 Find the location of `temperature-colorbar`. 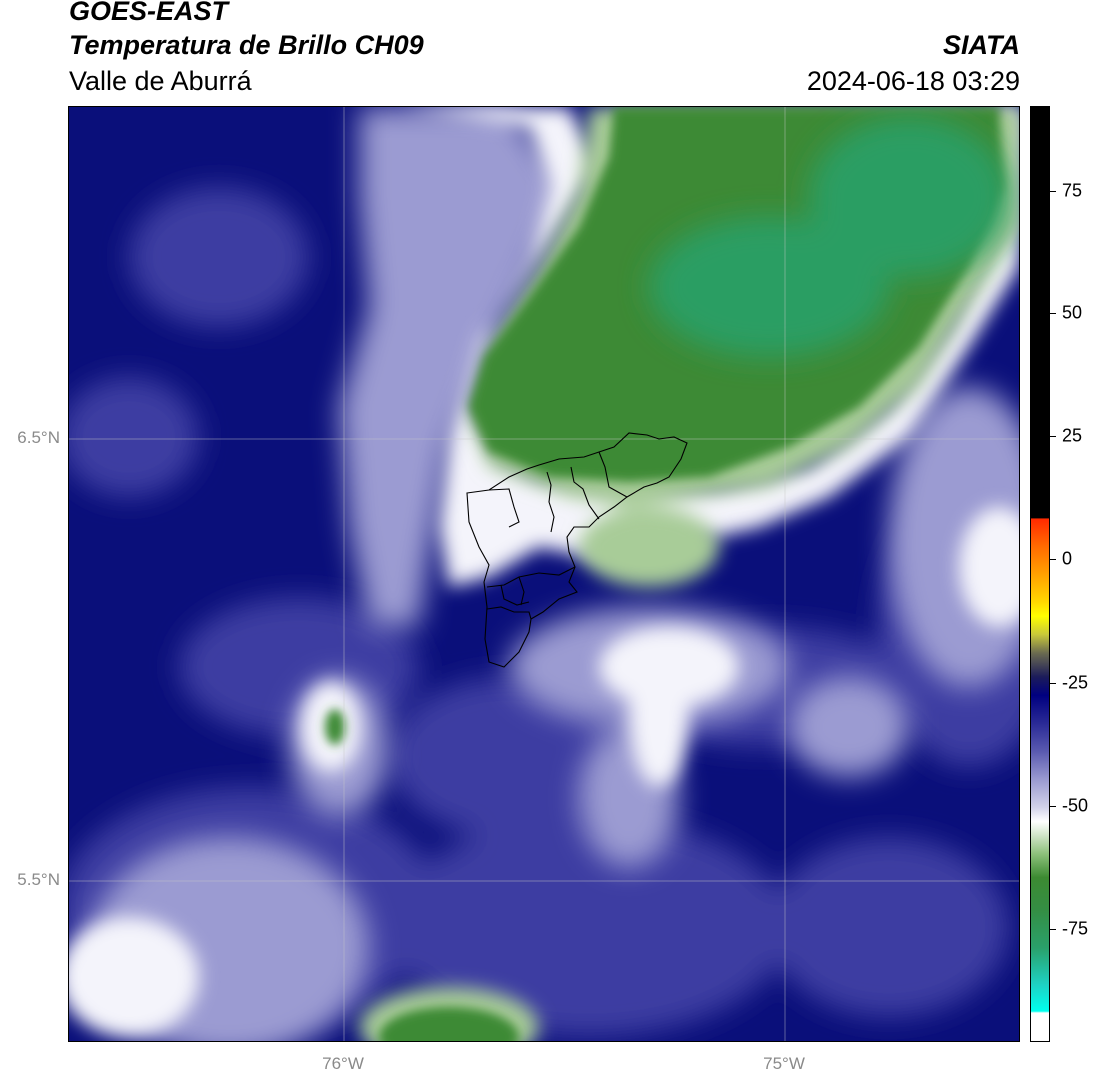

temperature-colorbar is located at coordinates (1040, 574).